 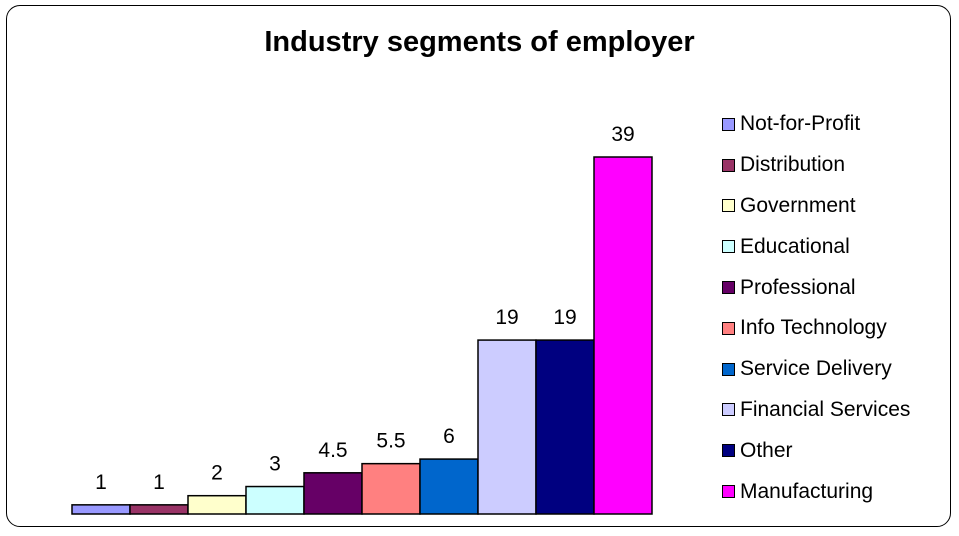 What do you see at coordinates (795, 246) in the screenshot?
I see `legend-label: Educational` at bounding box center [795, 246].